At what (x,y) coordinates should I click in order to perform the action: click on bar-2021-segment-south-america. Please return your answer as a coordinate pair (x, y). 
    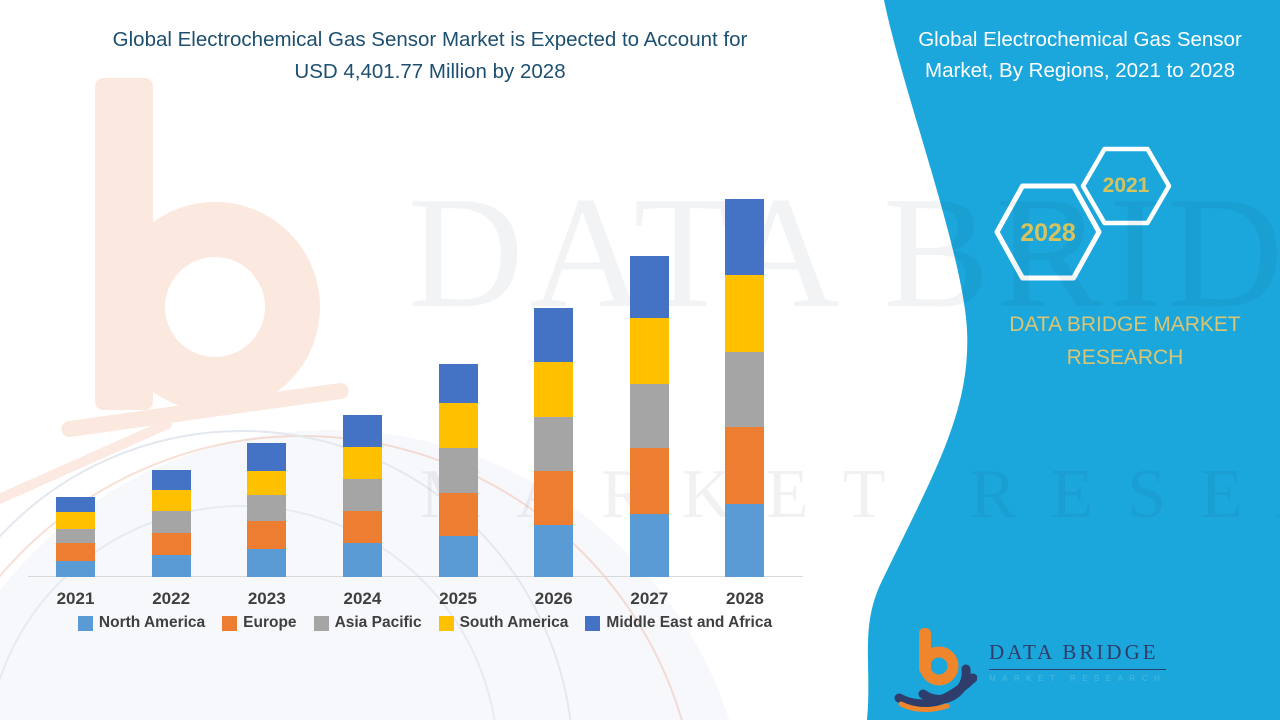
    Looking at the image, I should click on (75, 520).